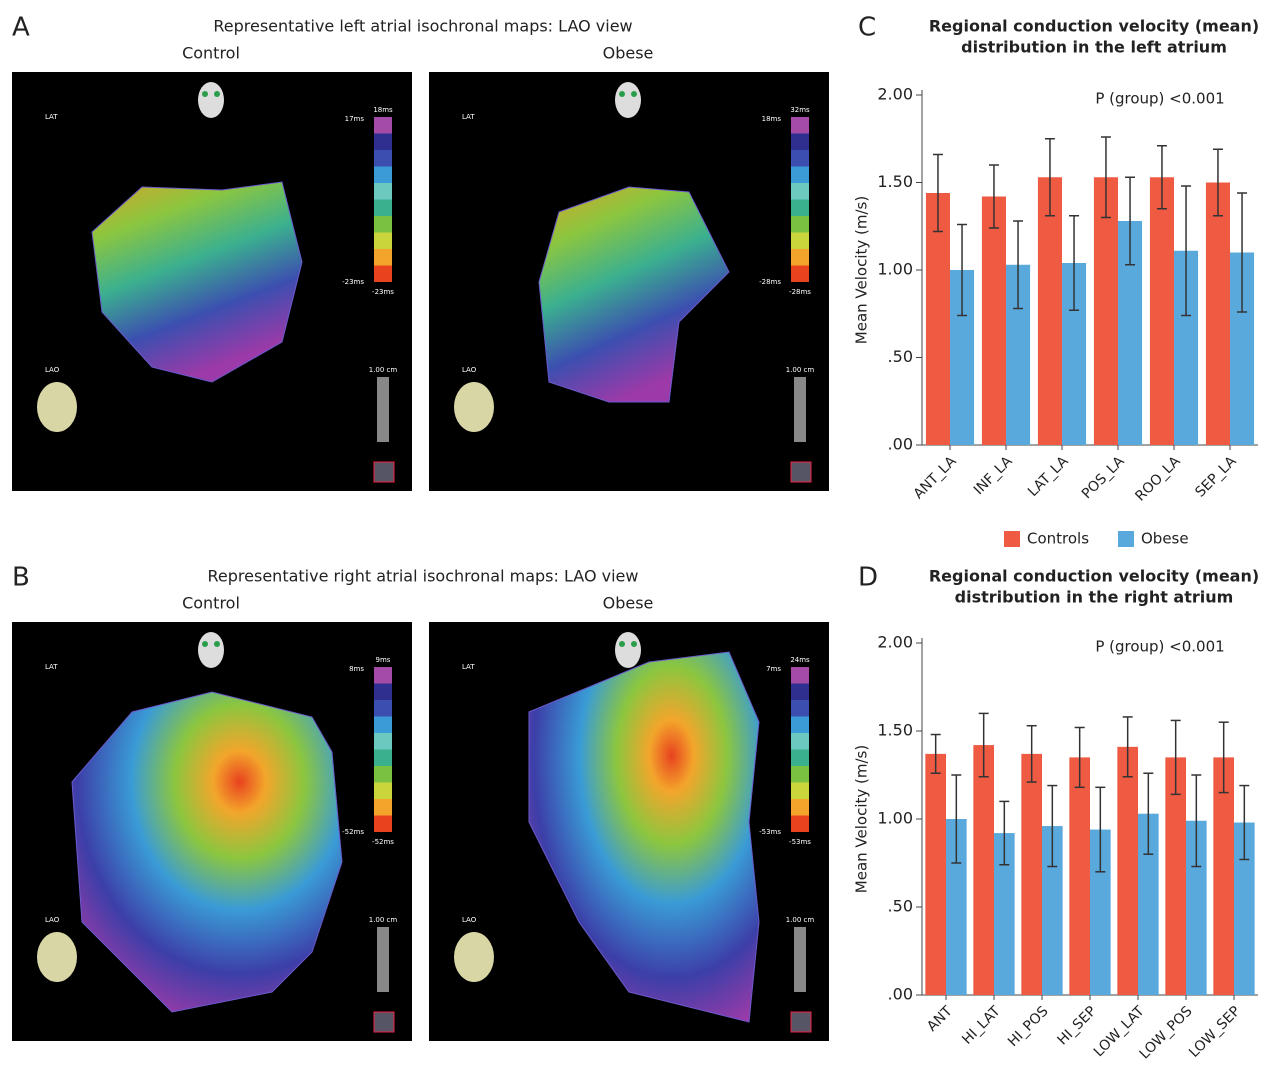  I want to click on y-tick-label: 2.00, so click(895, 94).